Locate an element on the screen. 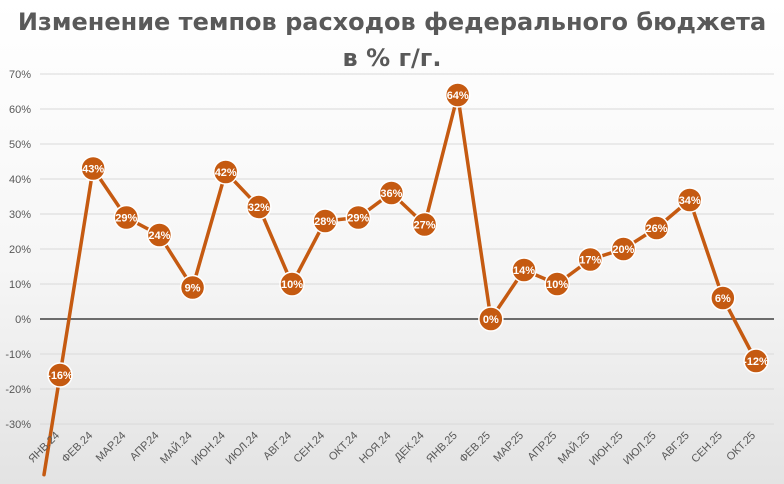 This screenshot has width=784, height=484. data-label: 27% is located at coordinates (425, 226).